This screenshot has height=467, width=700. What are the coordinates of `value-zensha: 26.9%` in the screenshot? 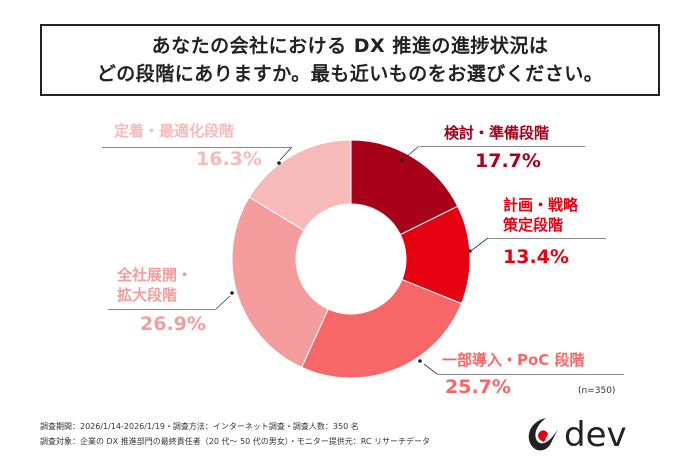 It's located at (173, 324).